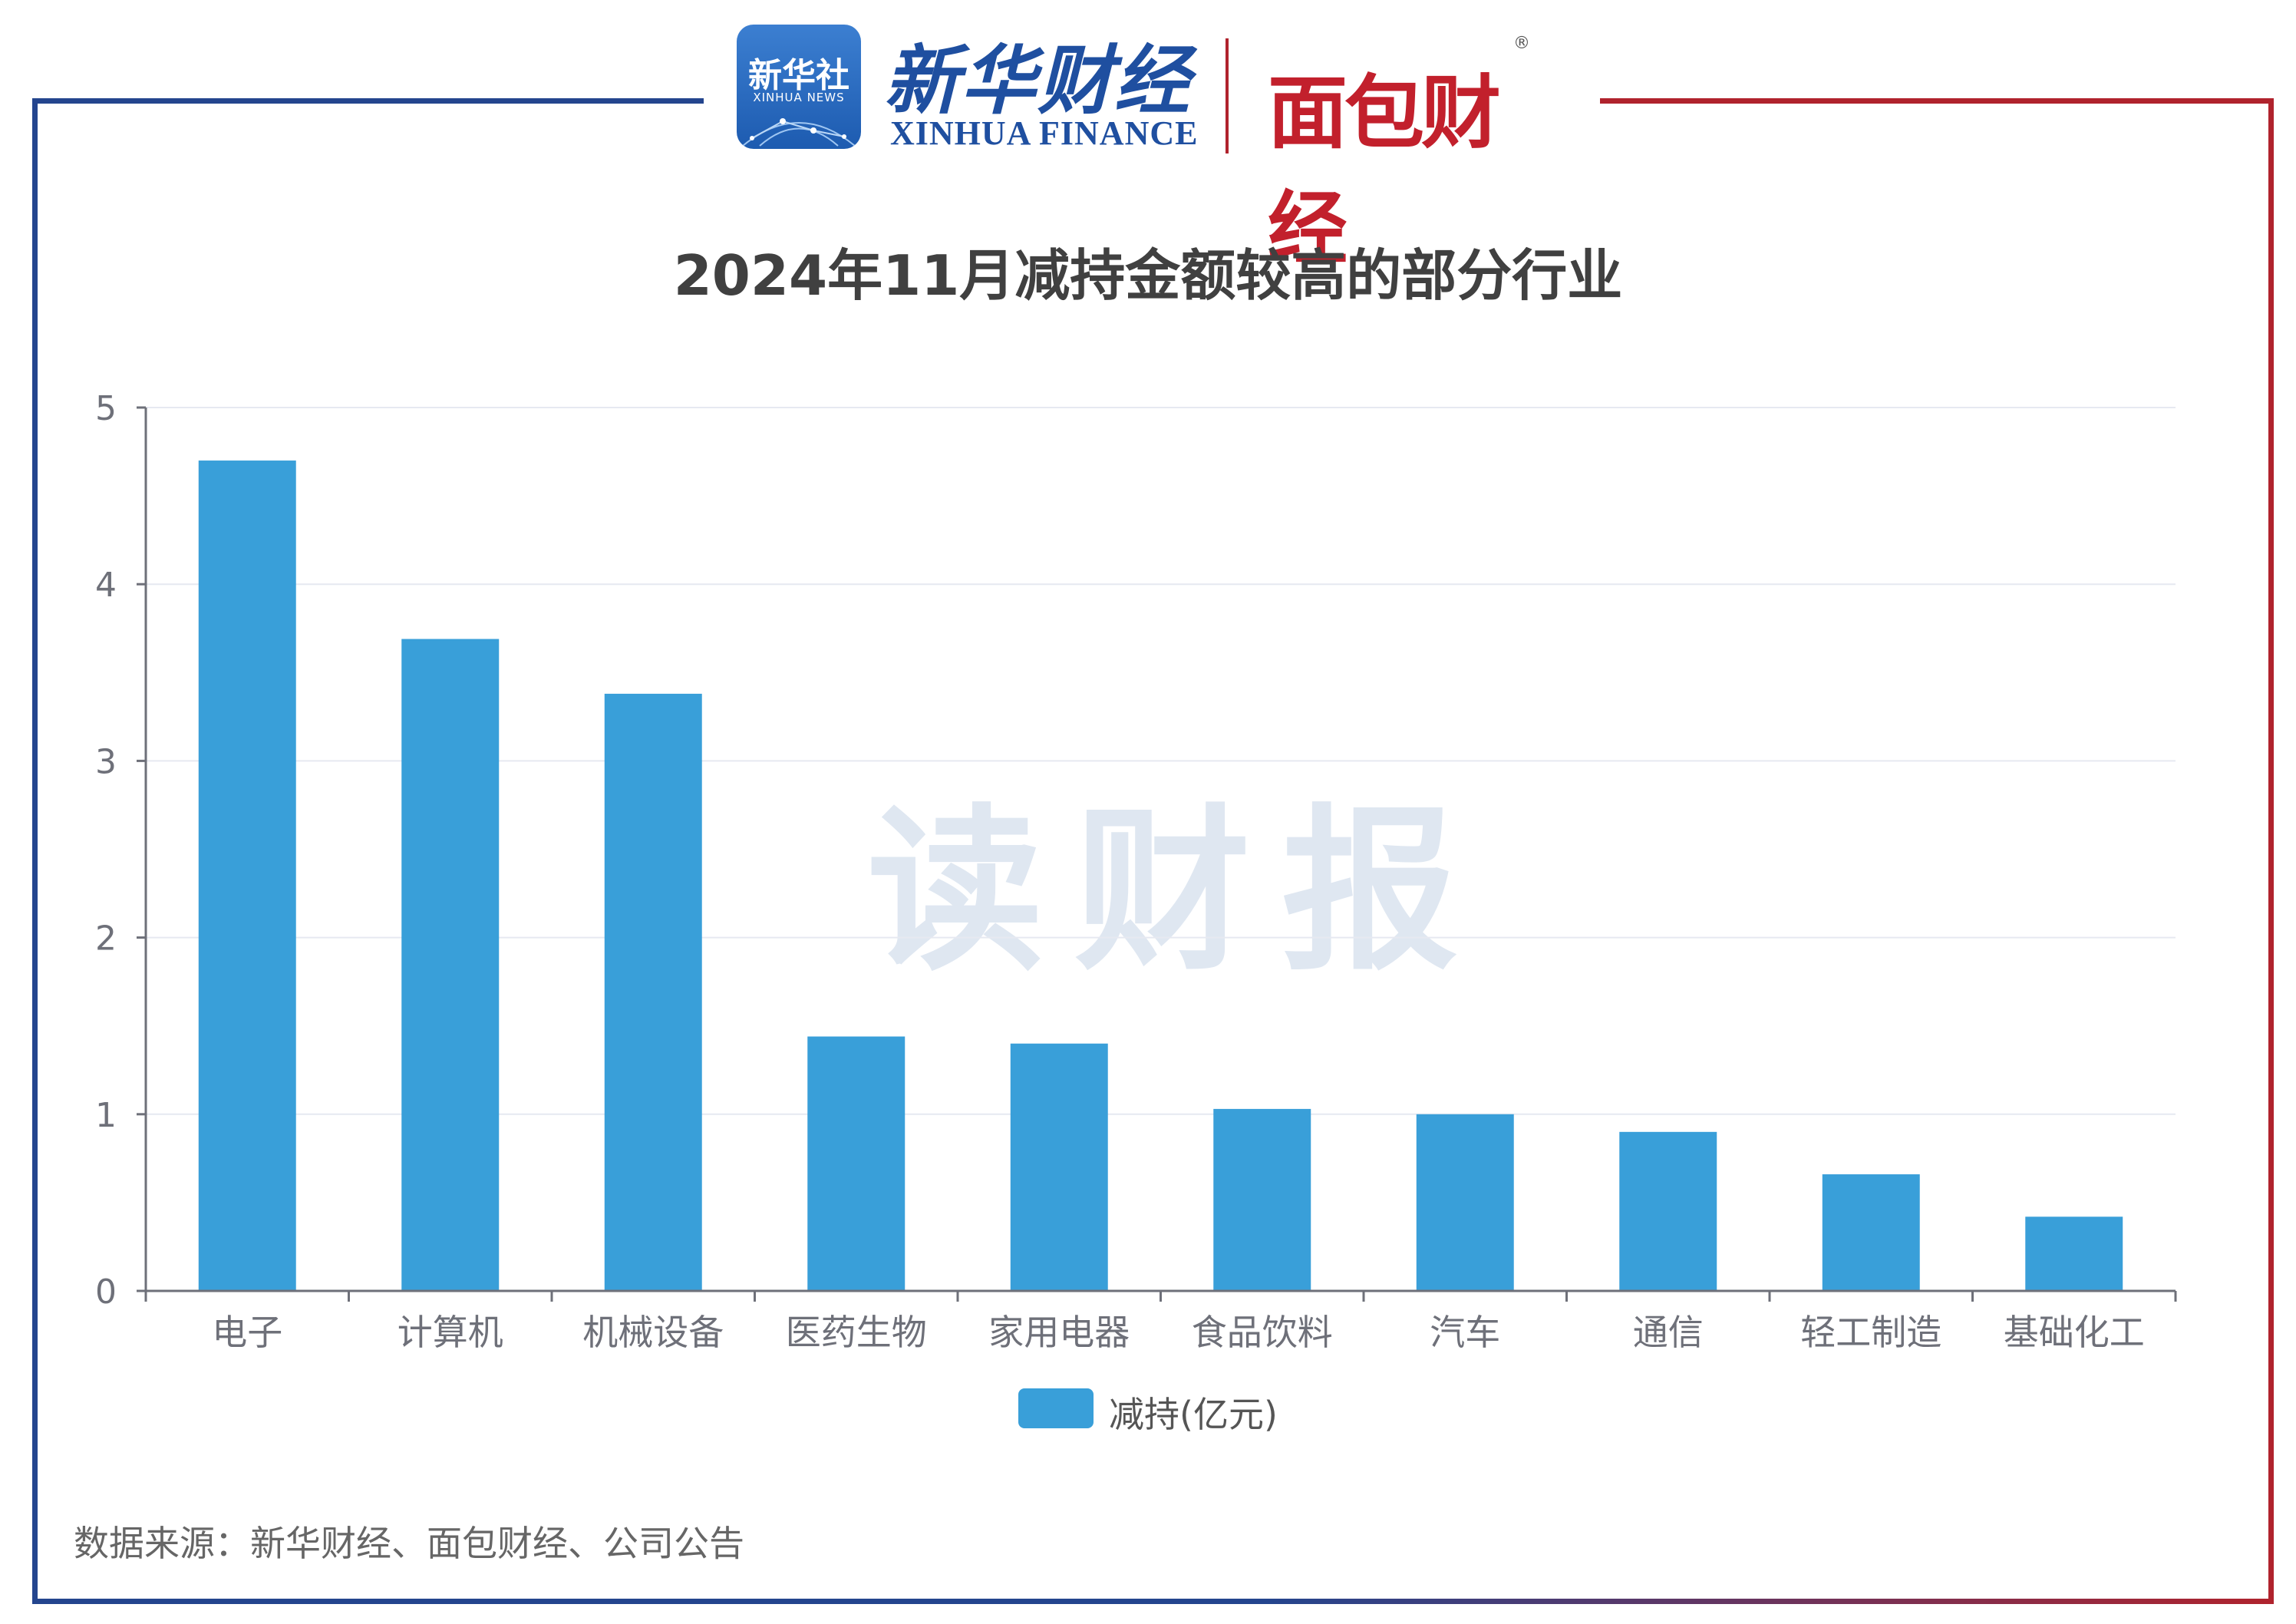 This screenshot has height=1624, width=2296. What do you see at coordinates (798, 75) in the screenshot?
I see `xinhua-badge-text: 新华社` at bounding box center [798, 75].